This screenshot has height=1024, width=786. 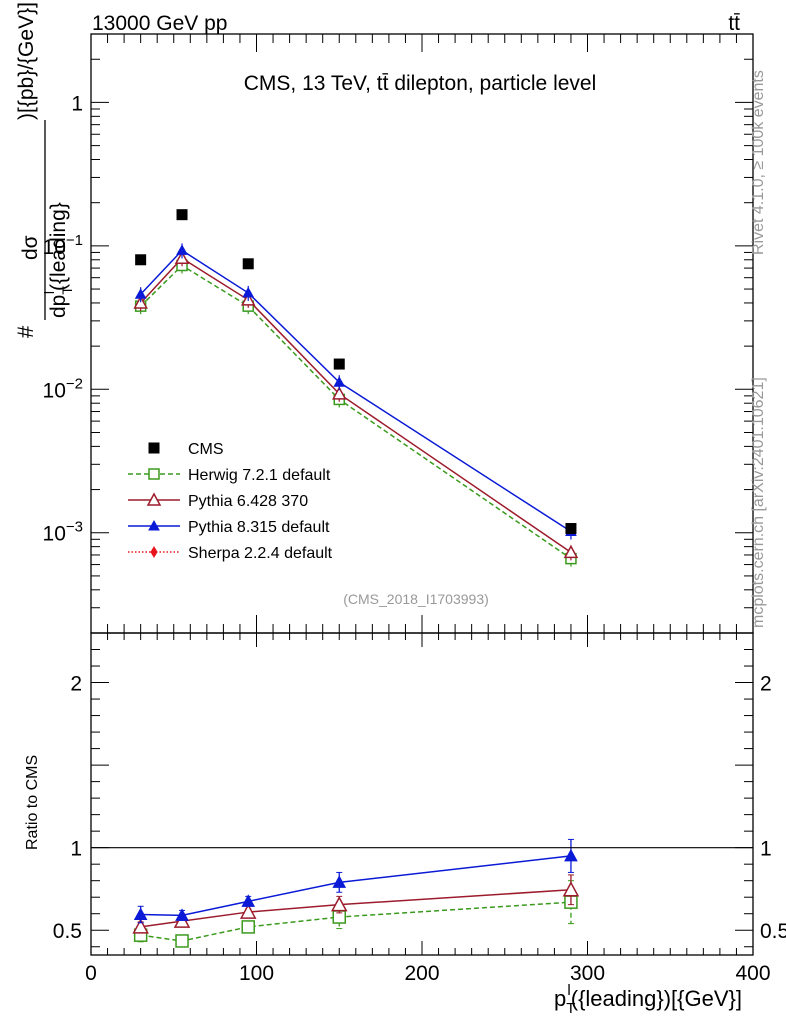 What do you see at coordinates (752, 973) in the screenshot?
I see `x-tick-label: 400` at bounding box center [752, 973].